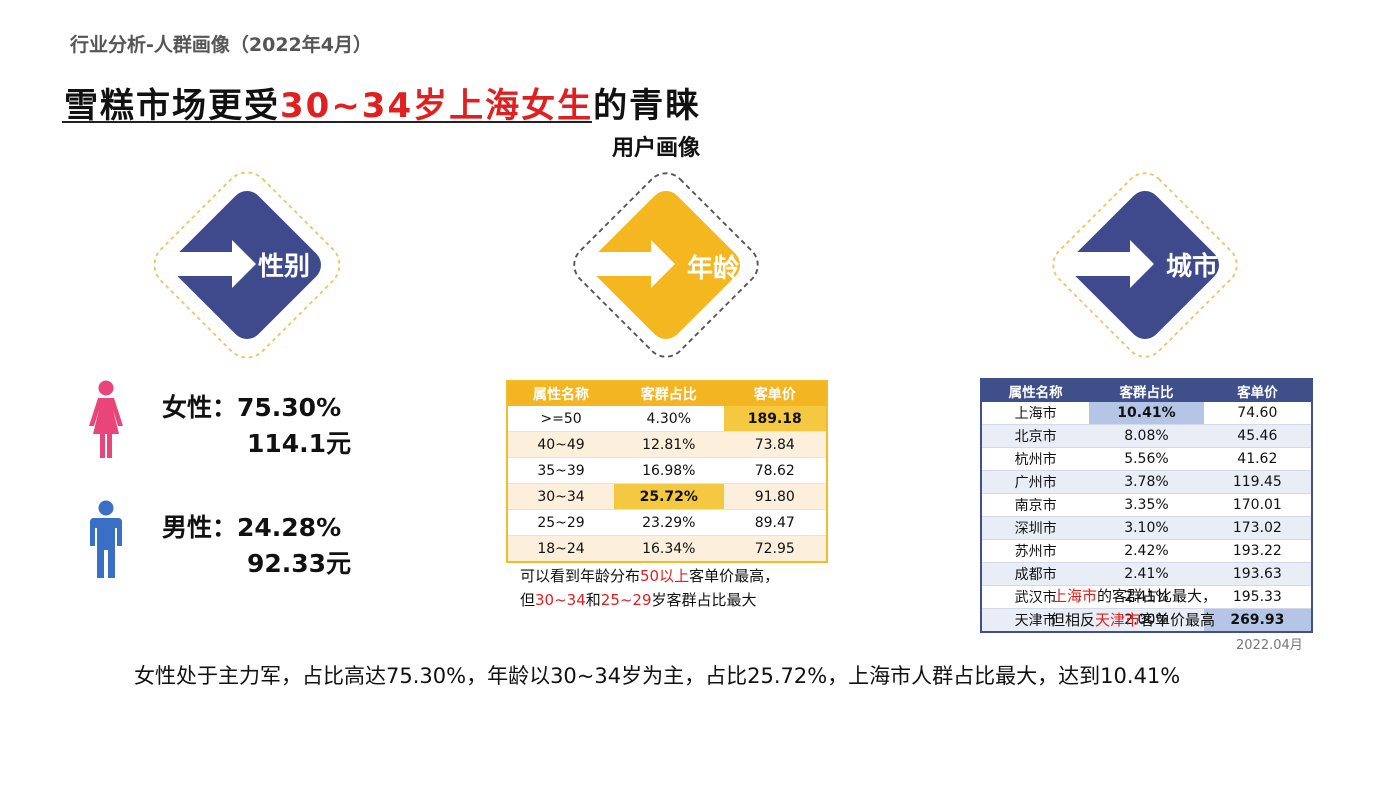  I want to click on gender-diamond: 性别, so click(247, 265).